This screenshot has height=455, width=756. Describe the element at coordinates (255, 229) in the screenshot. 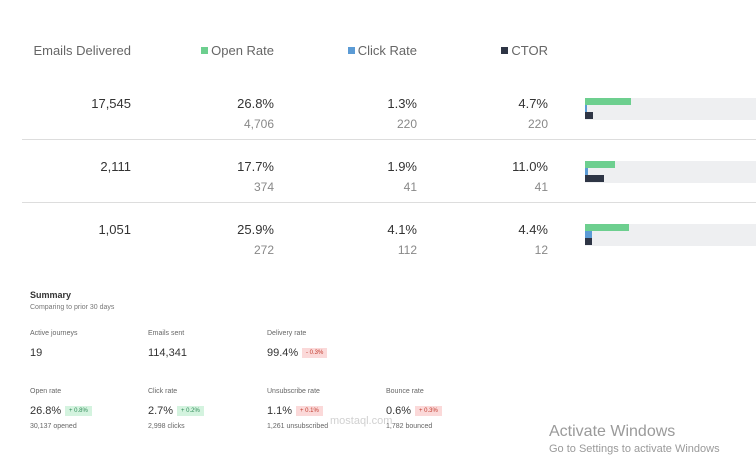

I see `cell-value: 25.9%` at that location.